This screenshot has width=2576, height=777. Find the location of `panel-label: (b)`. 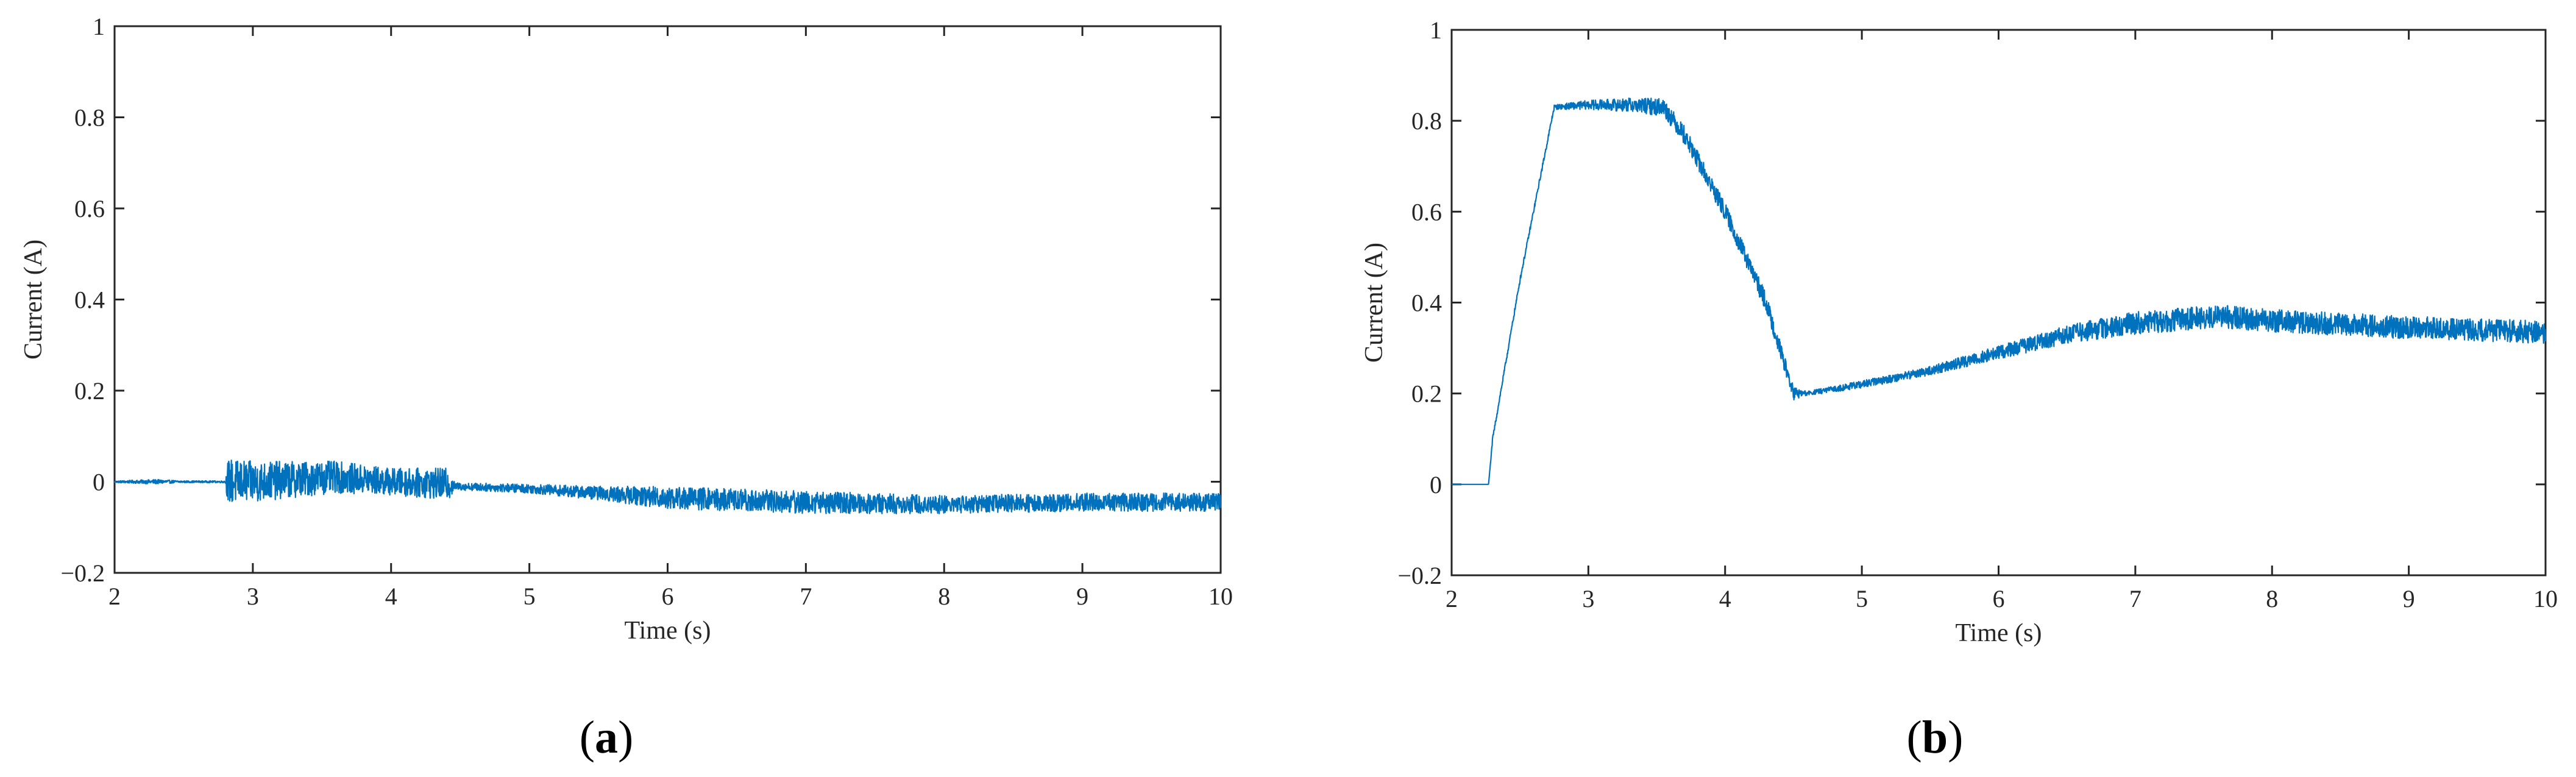

panel-label: (b) is located at coordinates (1936, 737).